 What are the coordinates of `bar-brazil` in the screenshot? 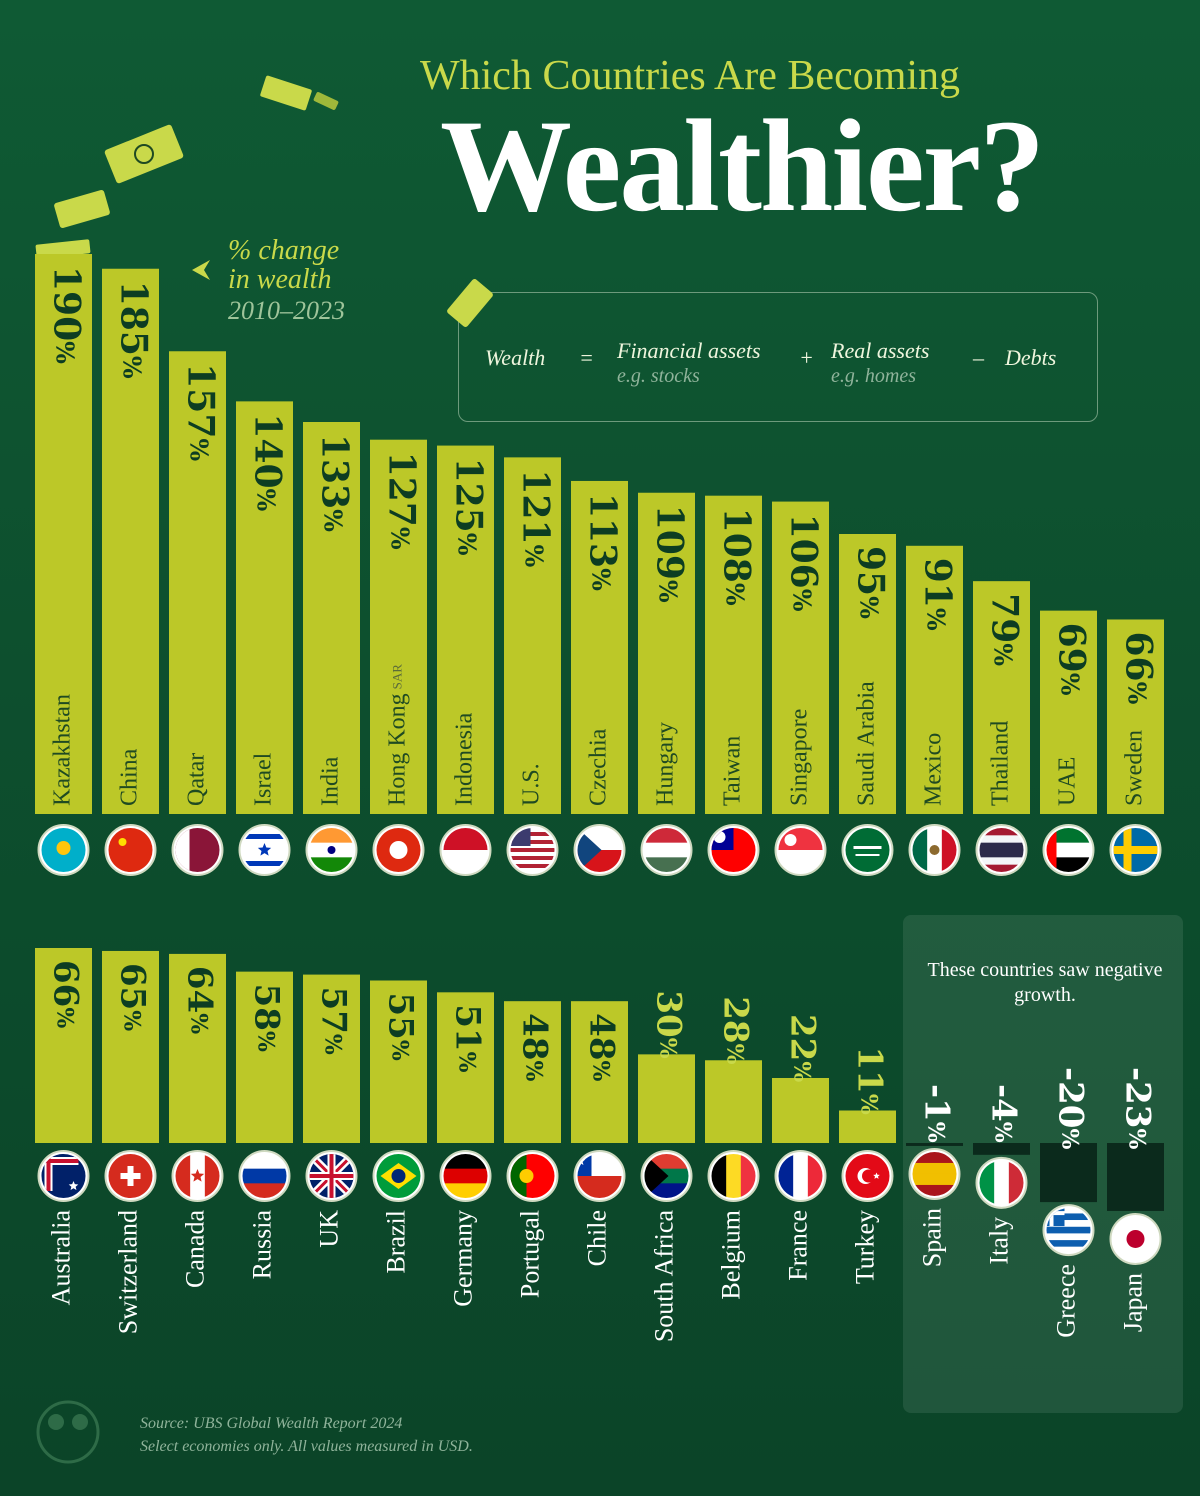 It's located at (398, 1061).